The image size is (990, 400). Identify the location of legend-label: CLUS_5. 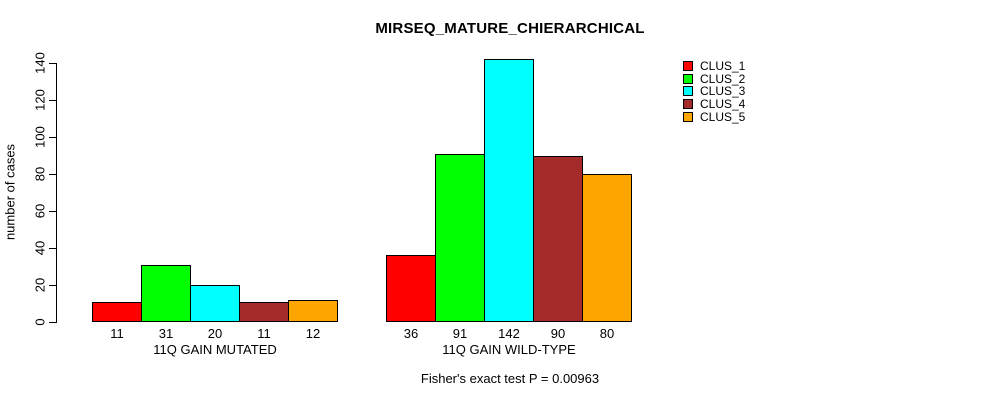
(723, 116).